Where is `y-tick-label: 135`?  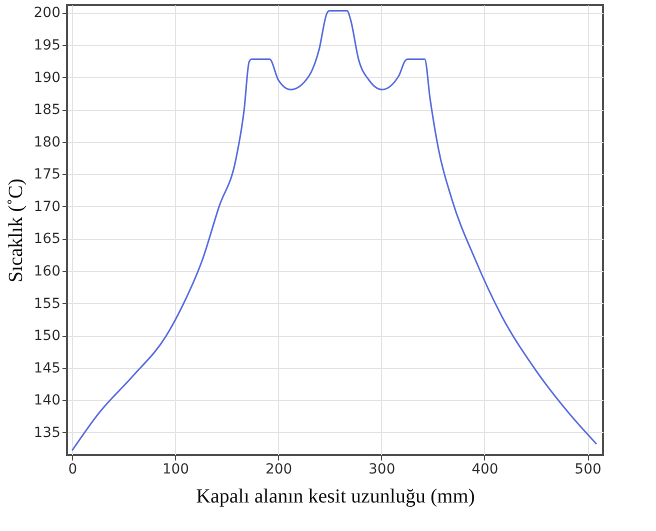 y-tick-label: 135 is located at coordinates (47, 432).